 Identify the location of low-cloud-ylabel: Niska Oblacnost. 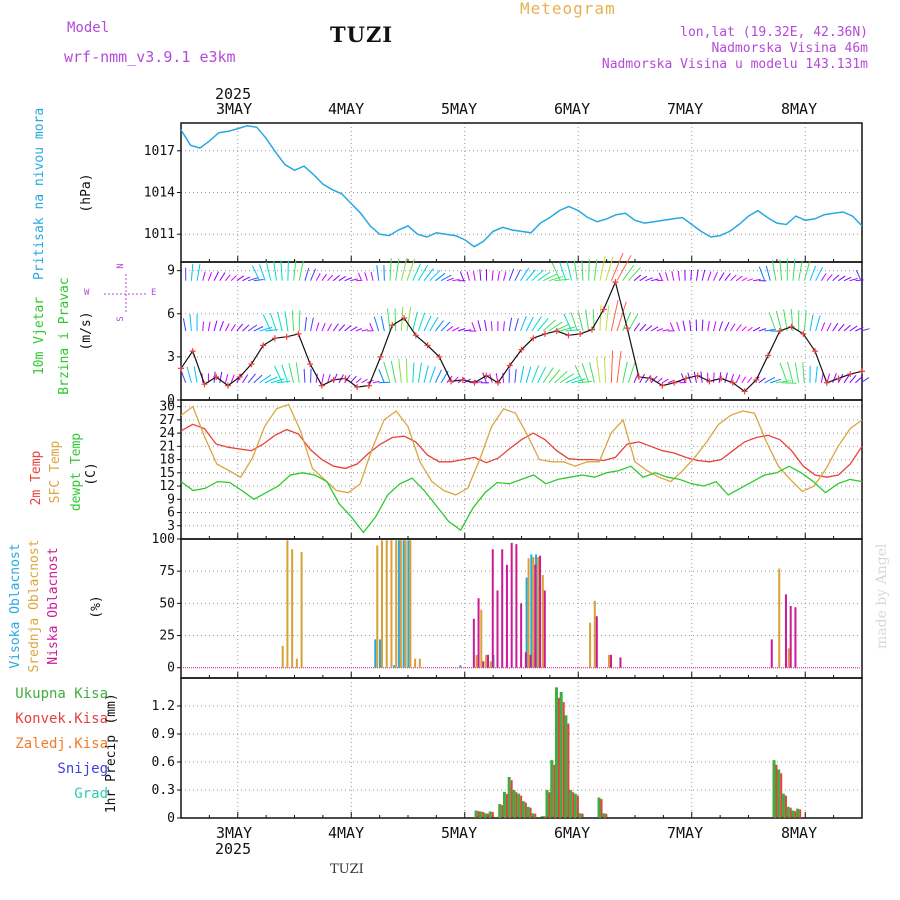
(53, 606).